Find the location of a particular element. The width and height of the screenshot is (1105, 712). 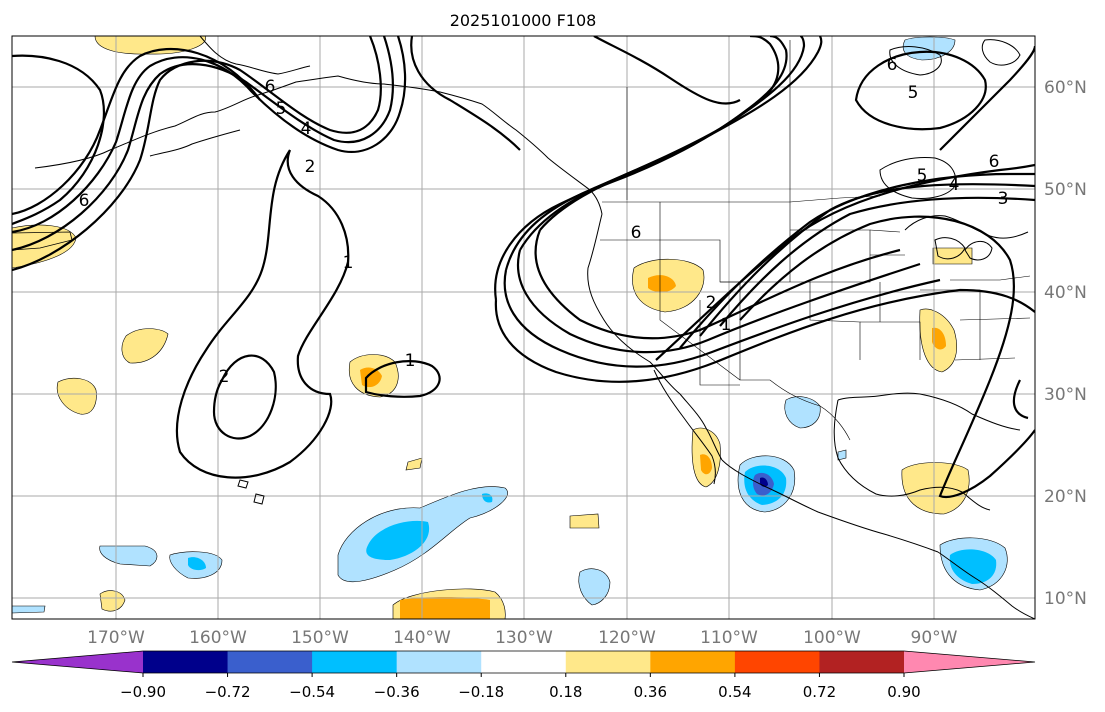

lon-label: 160°W is located at coordinates (218, 638).